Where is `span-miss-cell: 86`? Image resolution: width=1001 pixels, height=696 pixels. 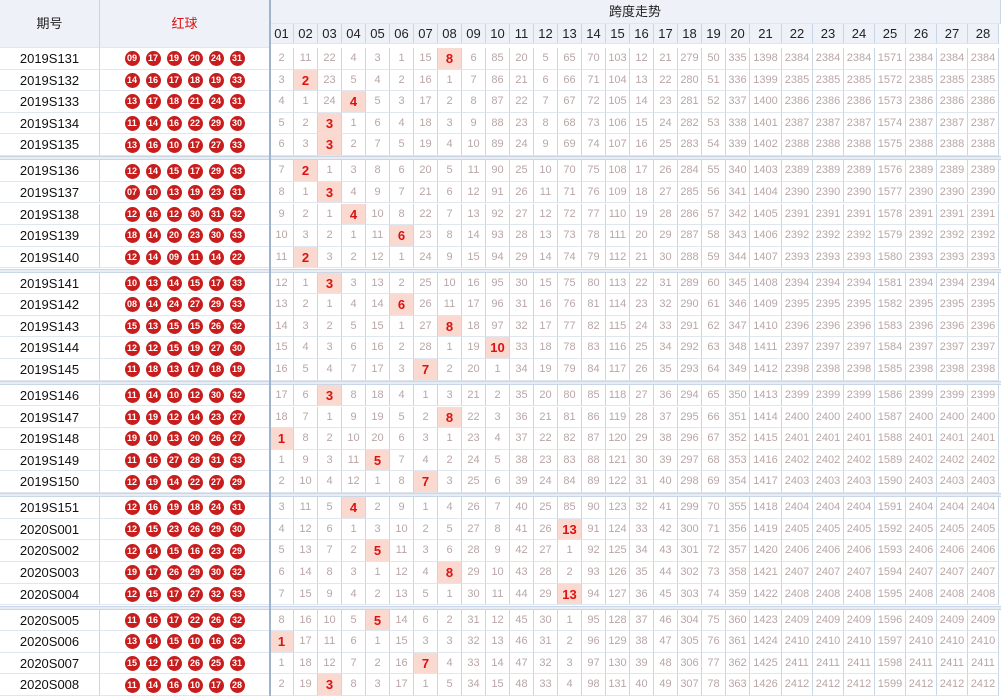
span-miss-cell: 86 is located at coordinates (498, 80).